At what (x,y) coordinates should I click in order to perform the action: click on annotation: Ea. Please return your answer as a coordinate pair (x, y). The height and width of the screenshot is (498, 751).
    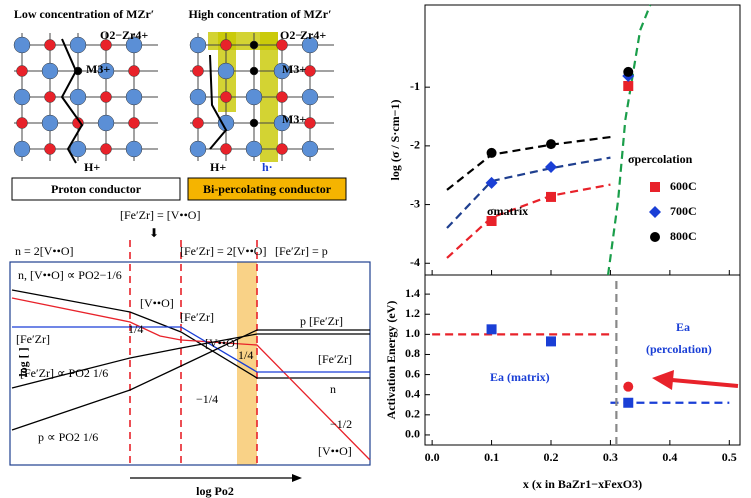
    Looking at the image, I should click on (683, 327).